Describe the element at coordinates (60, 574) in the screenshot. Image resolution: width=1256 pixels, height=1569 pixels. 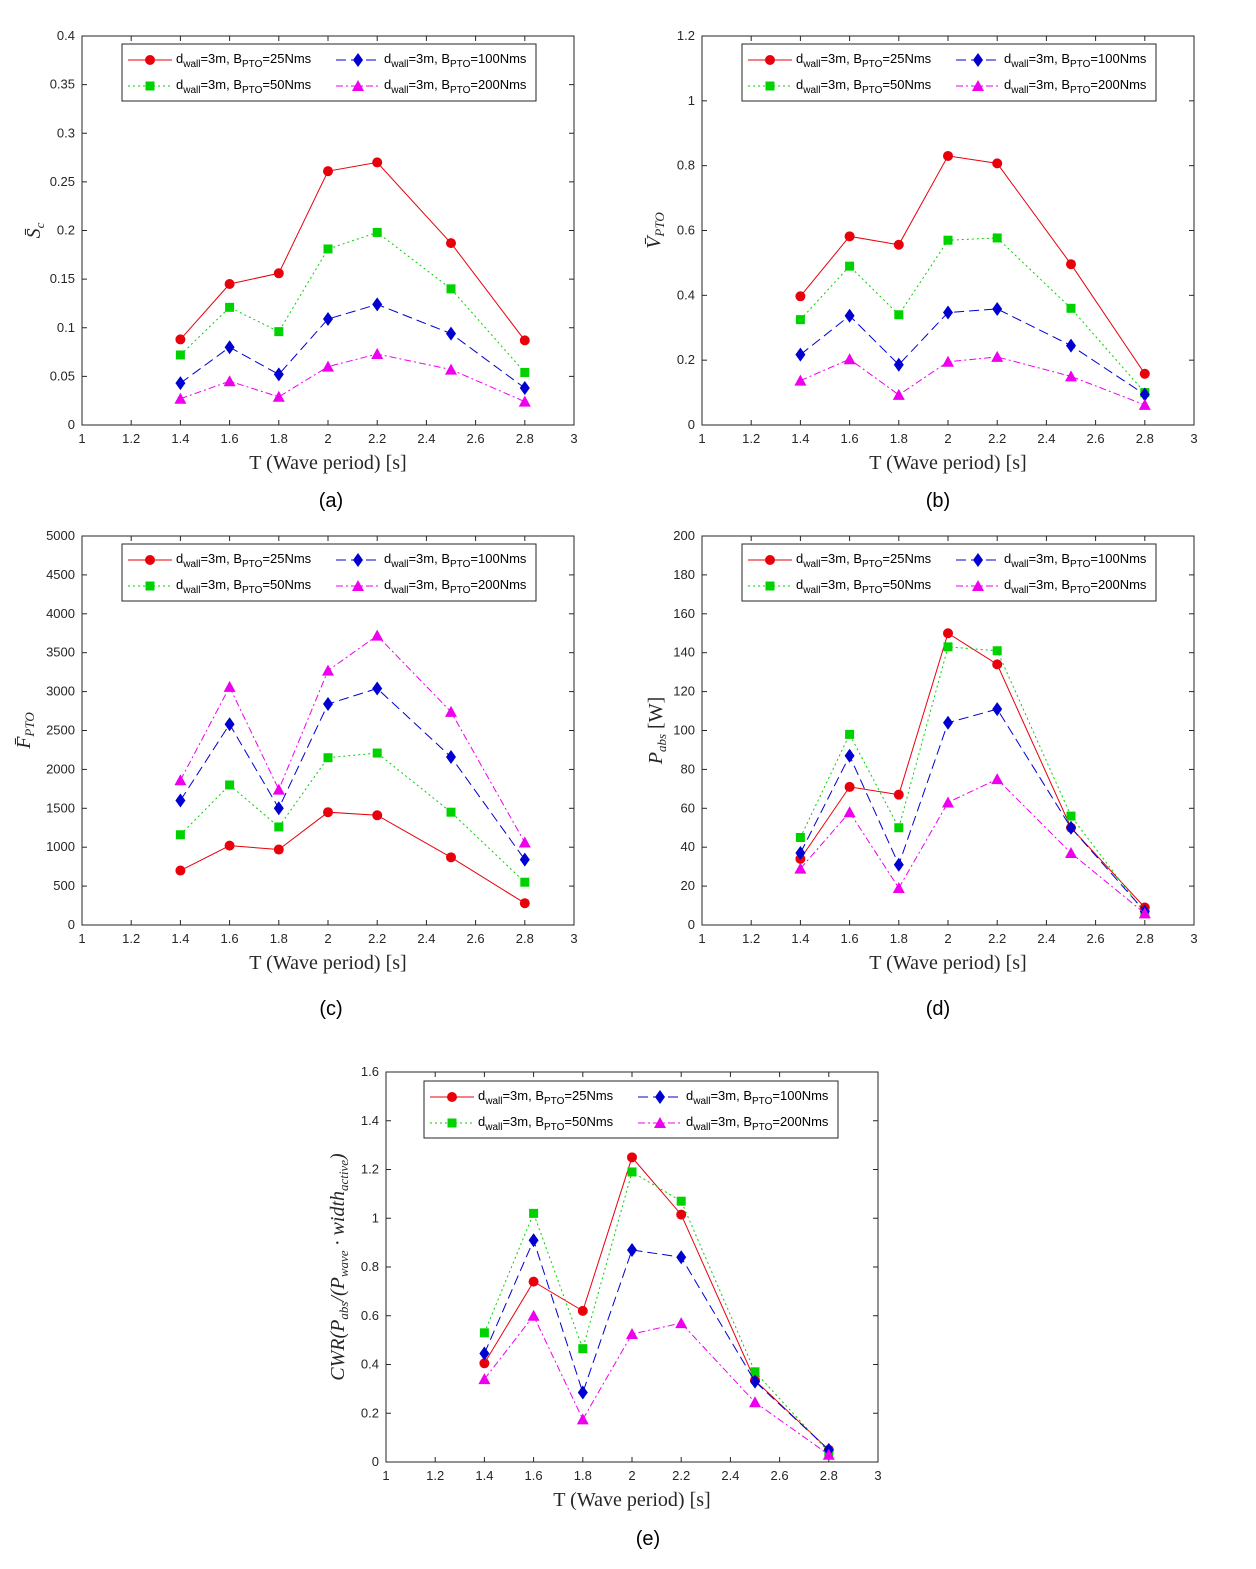
I see `y-tick-label: 4500` at that location.